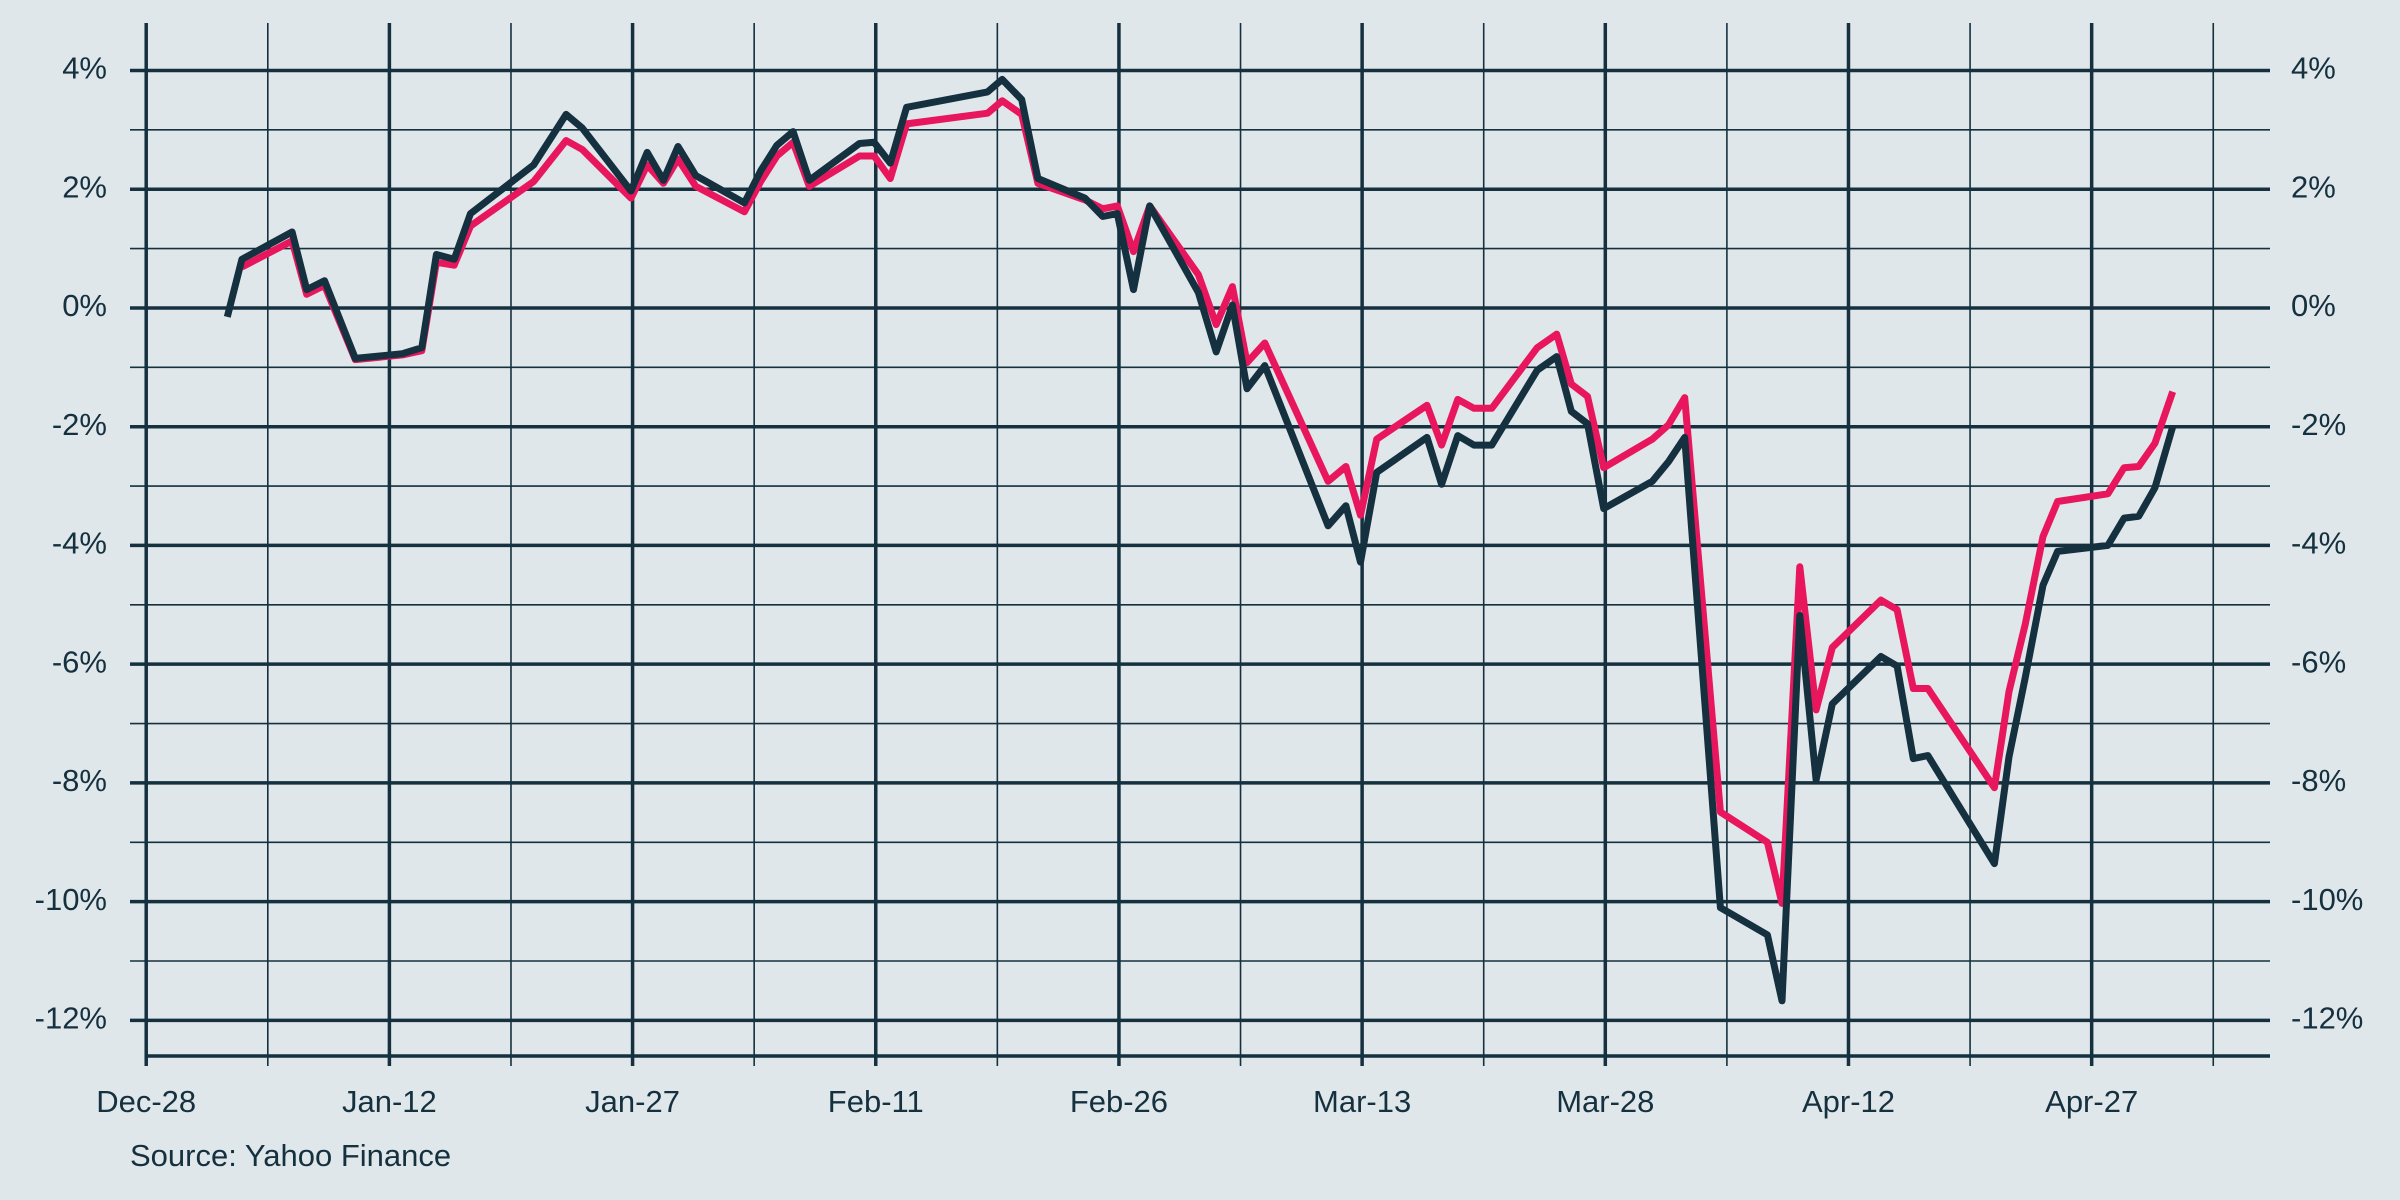 The width and height of the screenshot is (2400, 1200). I want to click on y-tick-label: -2%, so click(79, 424).